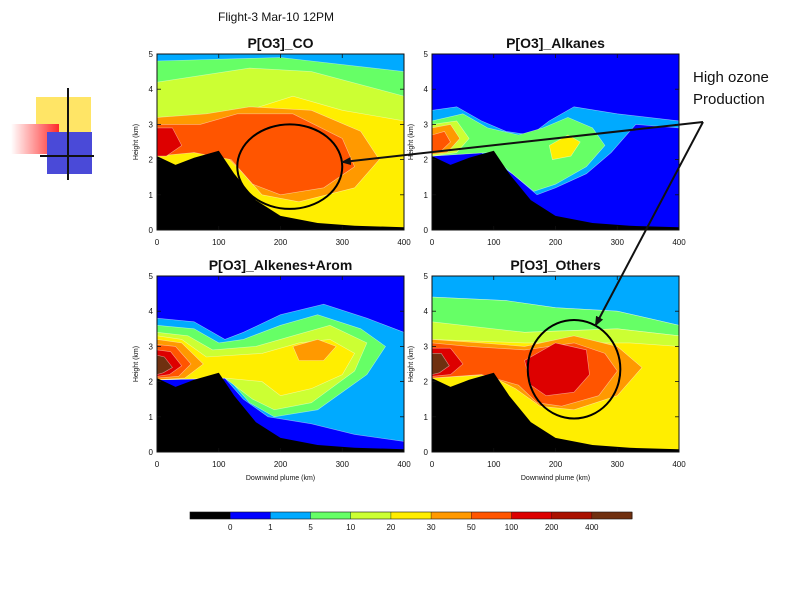 The height and width of the screenshot is (600, 800). I want to click on colorbar-label: 20, so click(390, 527).